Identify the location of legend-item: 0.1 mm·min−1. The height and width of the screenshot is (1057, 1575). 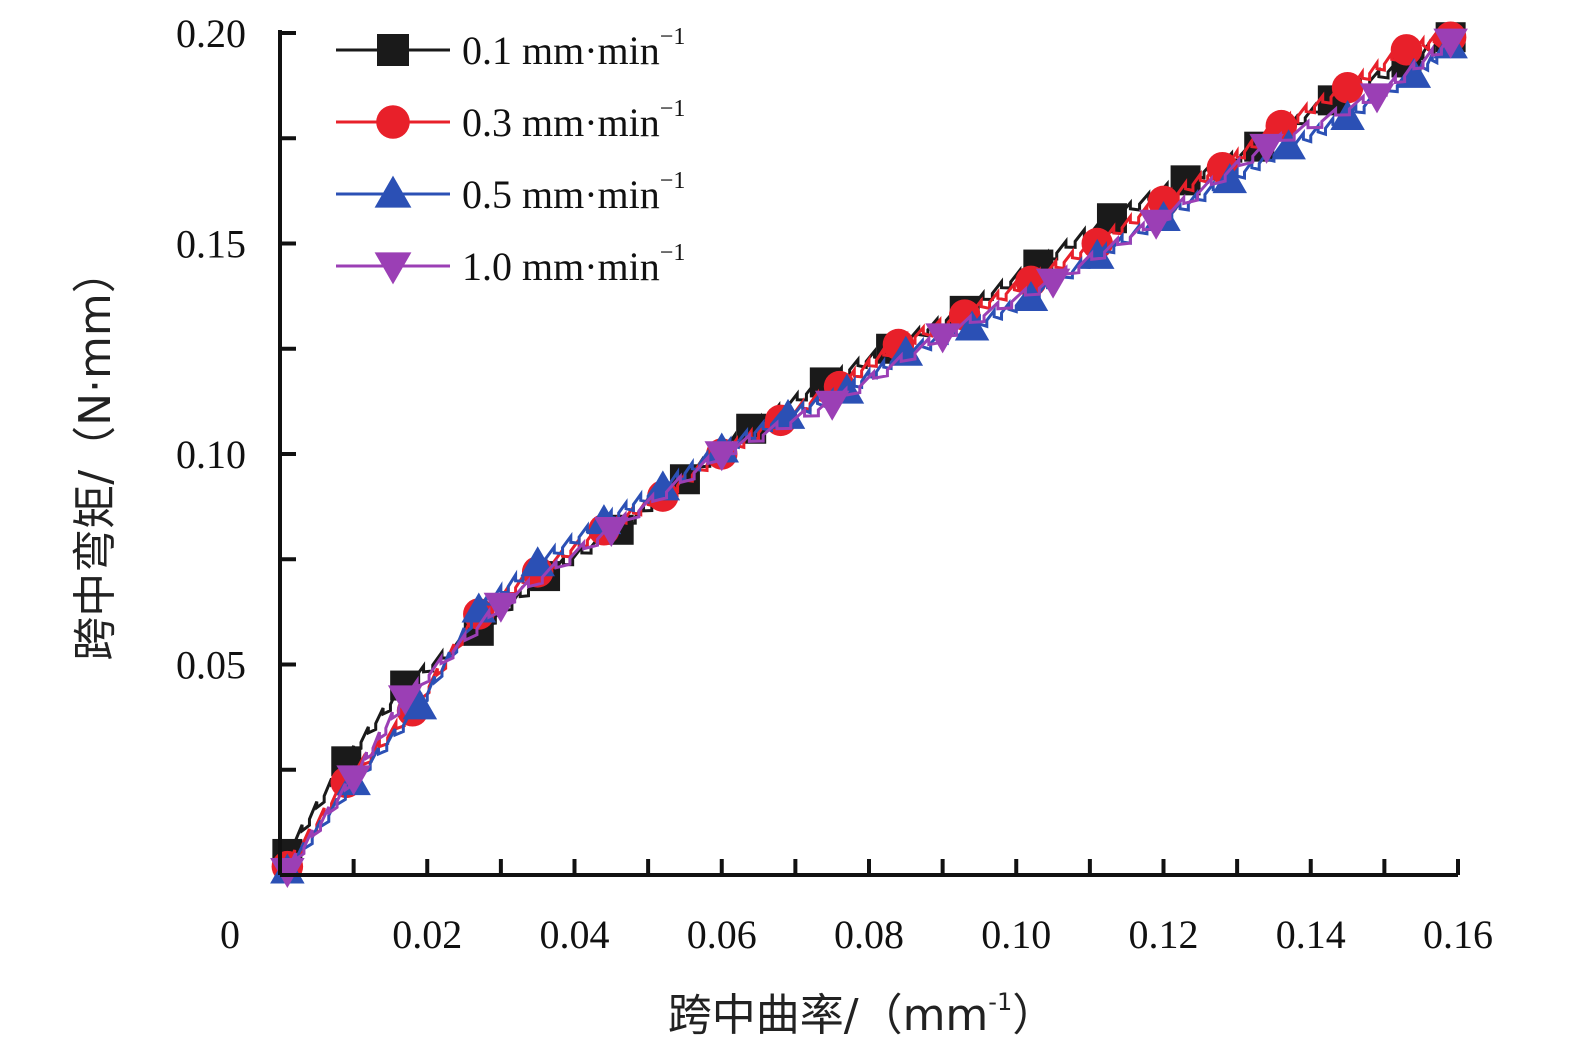
(510, 48).